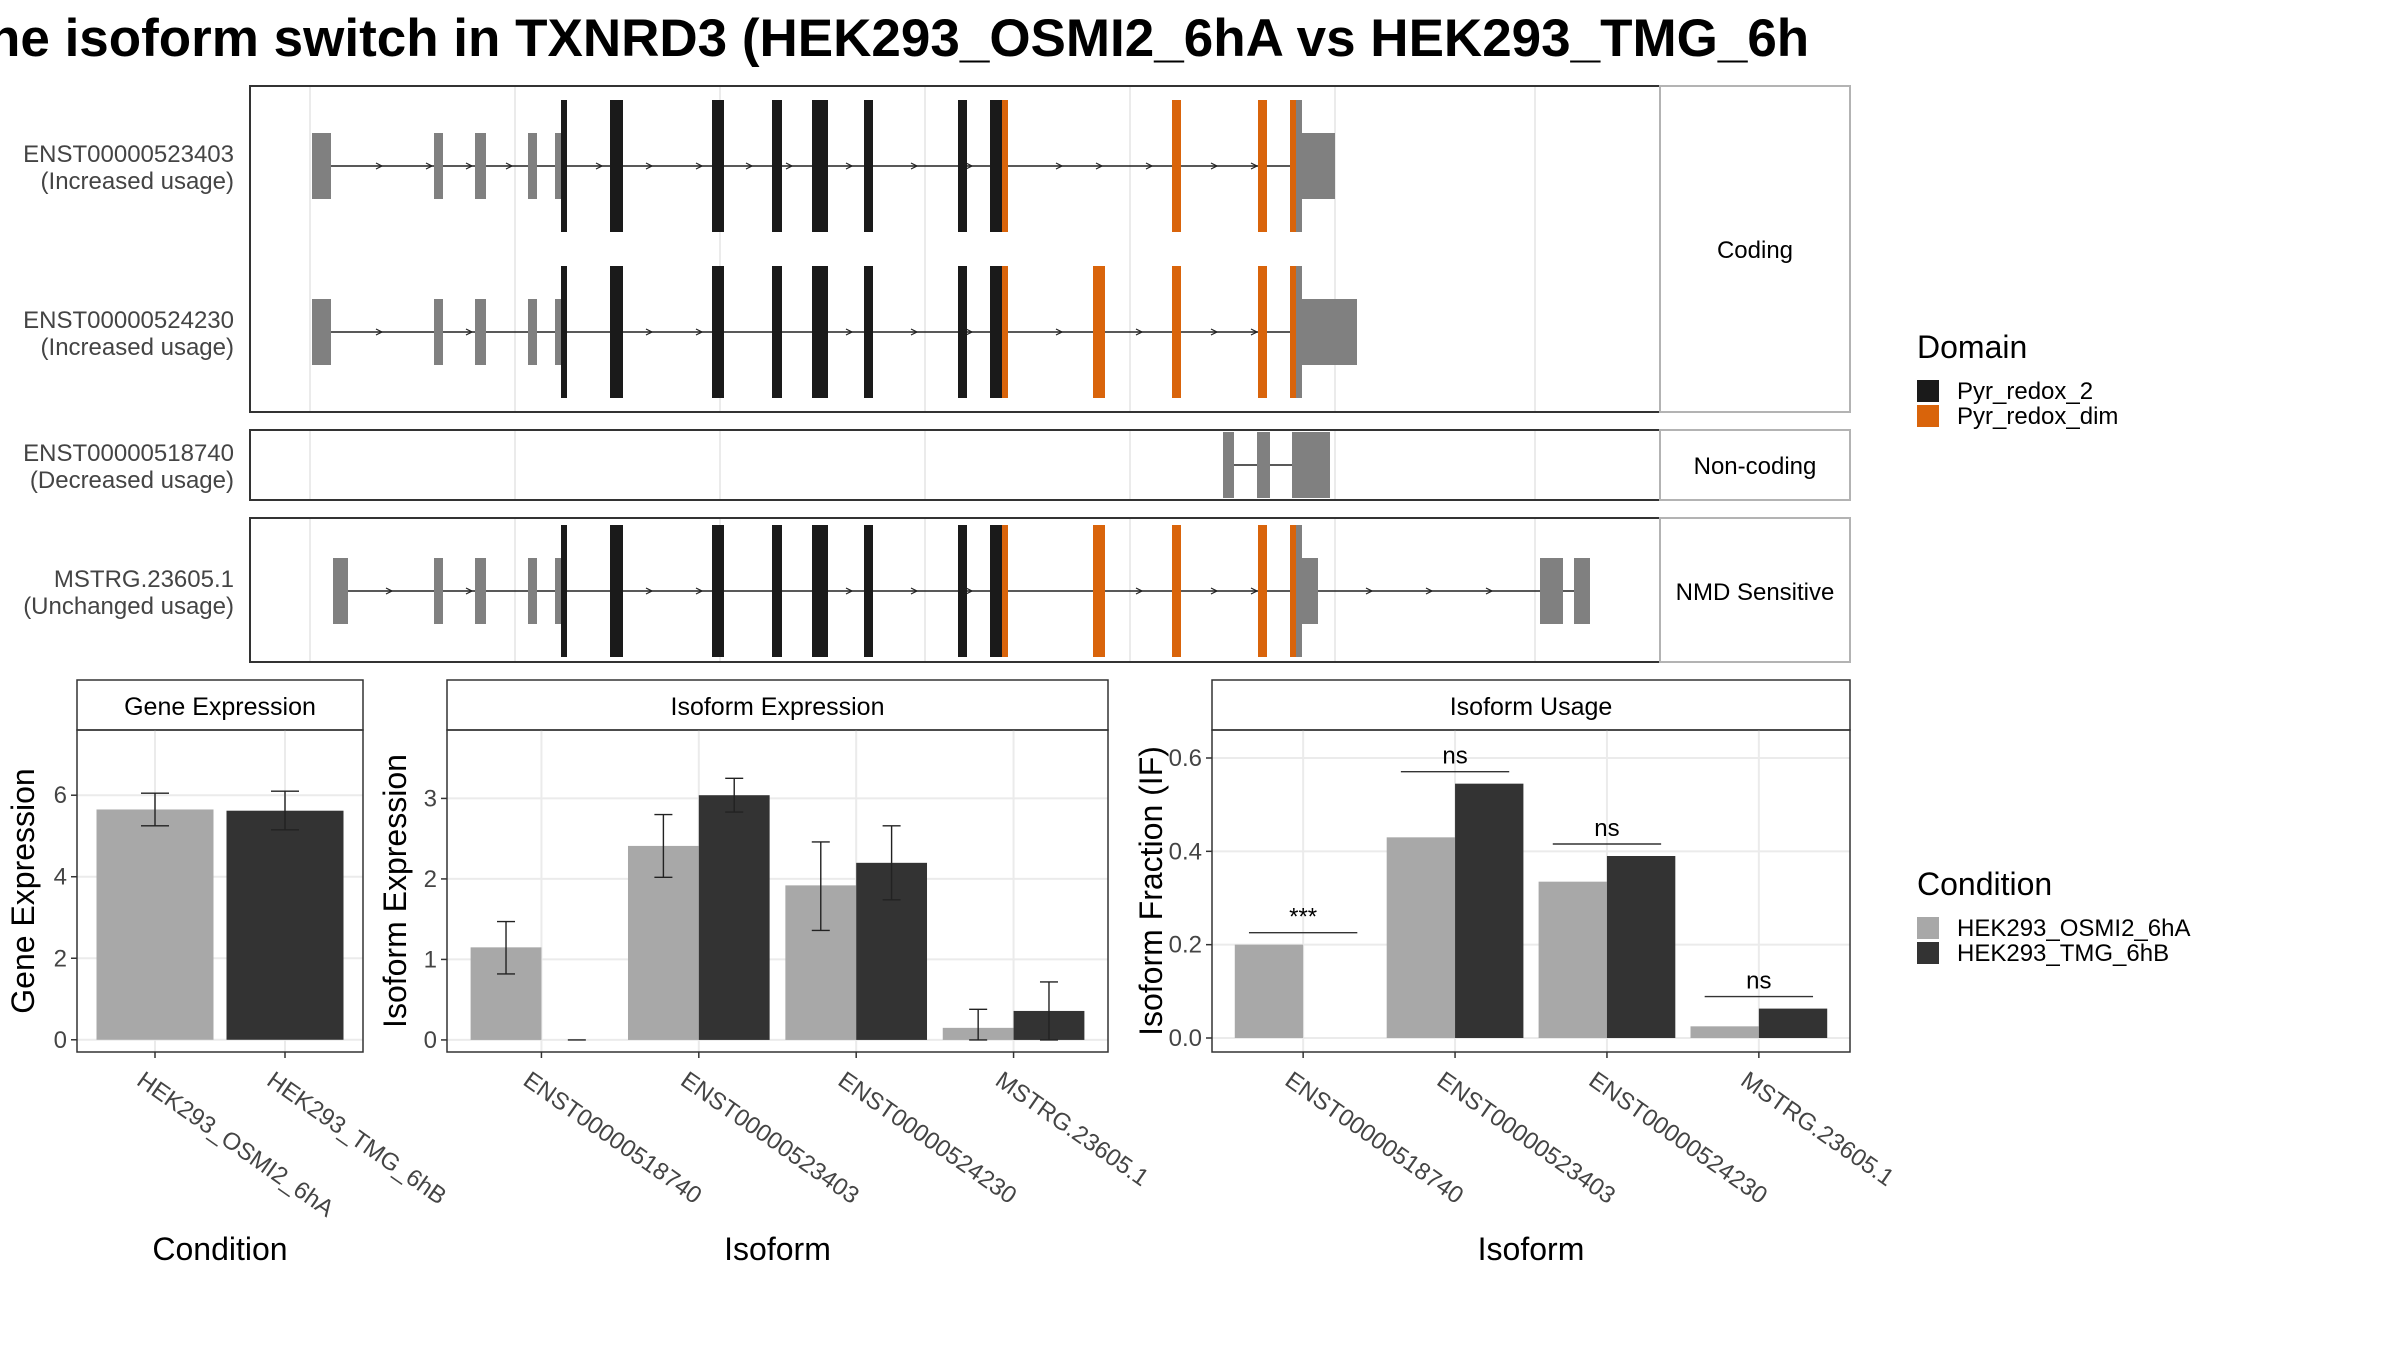 The height and width of the screenshot is (1350, 2400). Describe the element at coordinates (132, 480) in the screenshot. I see `track-usage-label: (Decreased usage)` at that location.